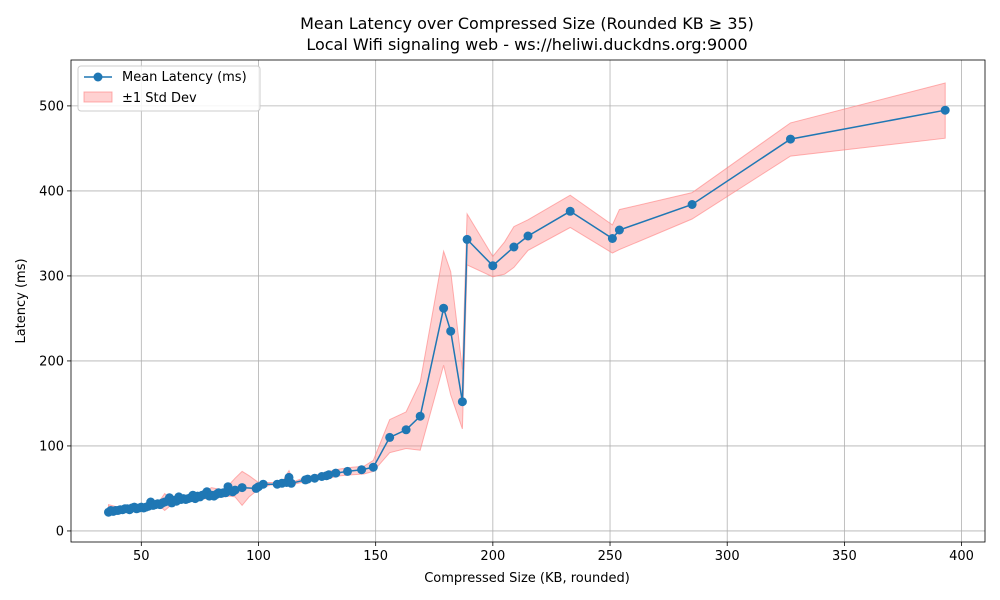 Image resolution: width=1000 pixels, height=600 pixels. I want to click on legend-band-label: ±1 Std Dev, so click(159, 98).